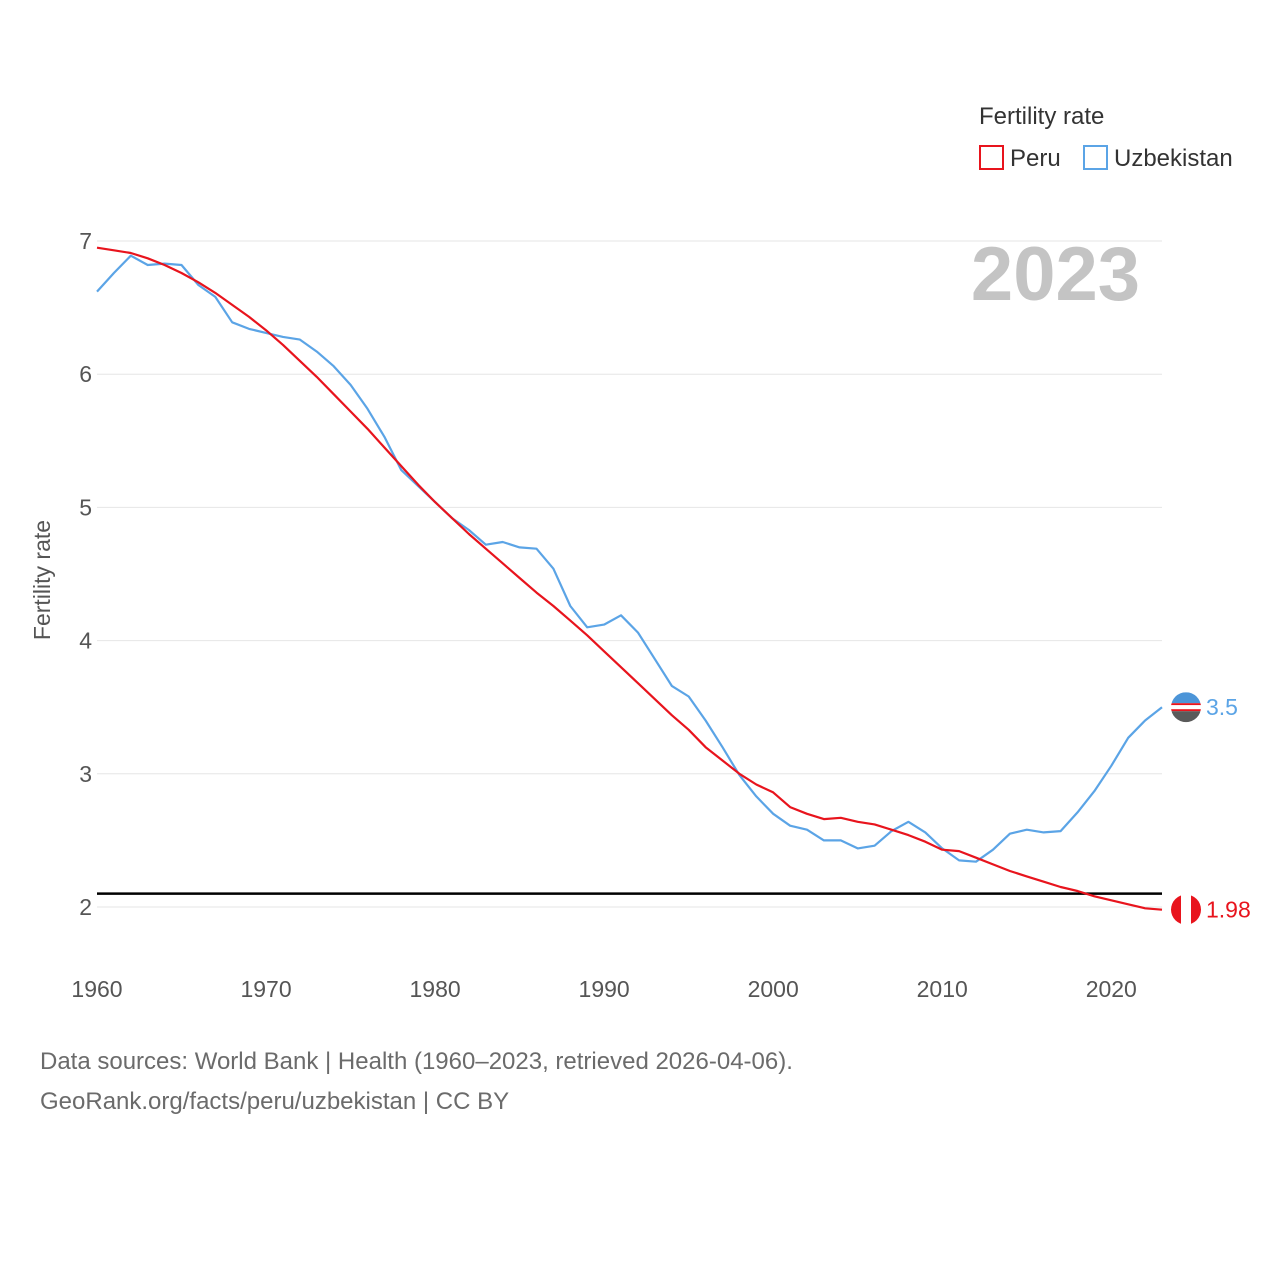  I want to click on flag-peru-icon, so click(1186, 909).